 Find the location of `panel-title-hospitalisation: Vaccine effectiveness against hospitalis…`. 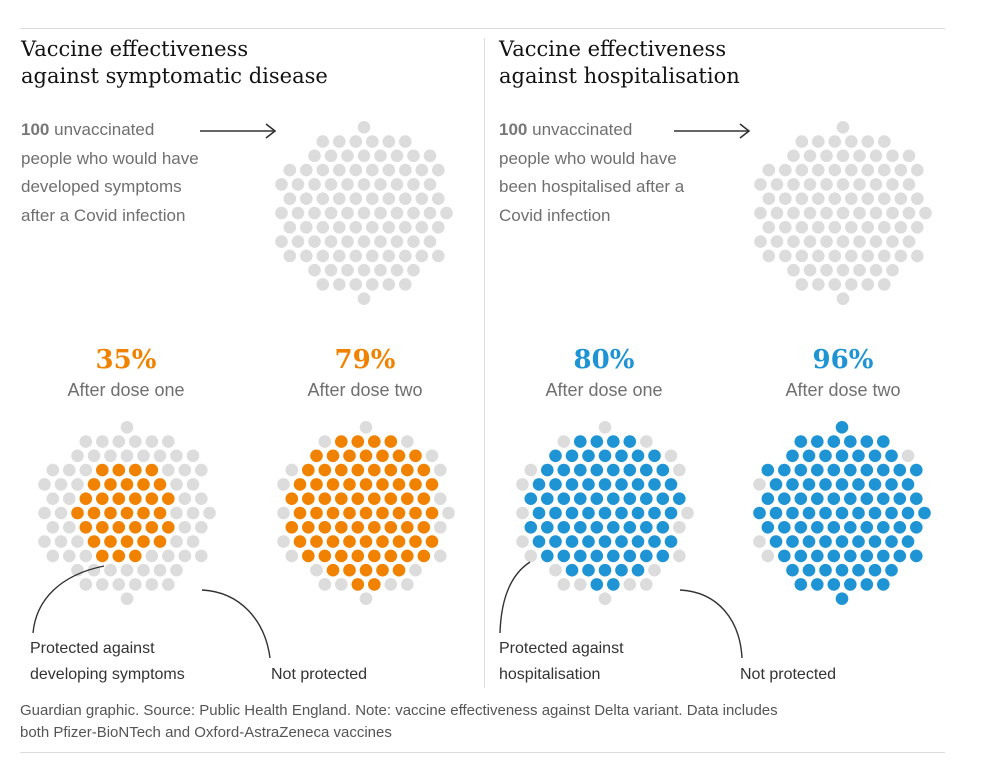

panel-title-hospitalisation: Vaccine effectiveness against hospitalis… is located at coordinates (619, 63).